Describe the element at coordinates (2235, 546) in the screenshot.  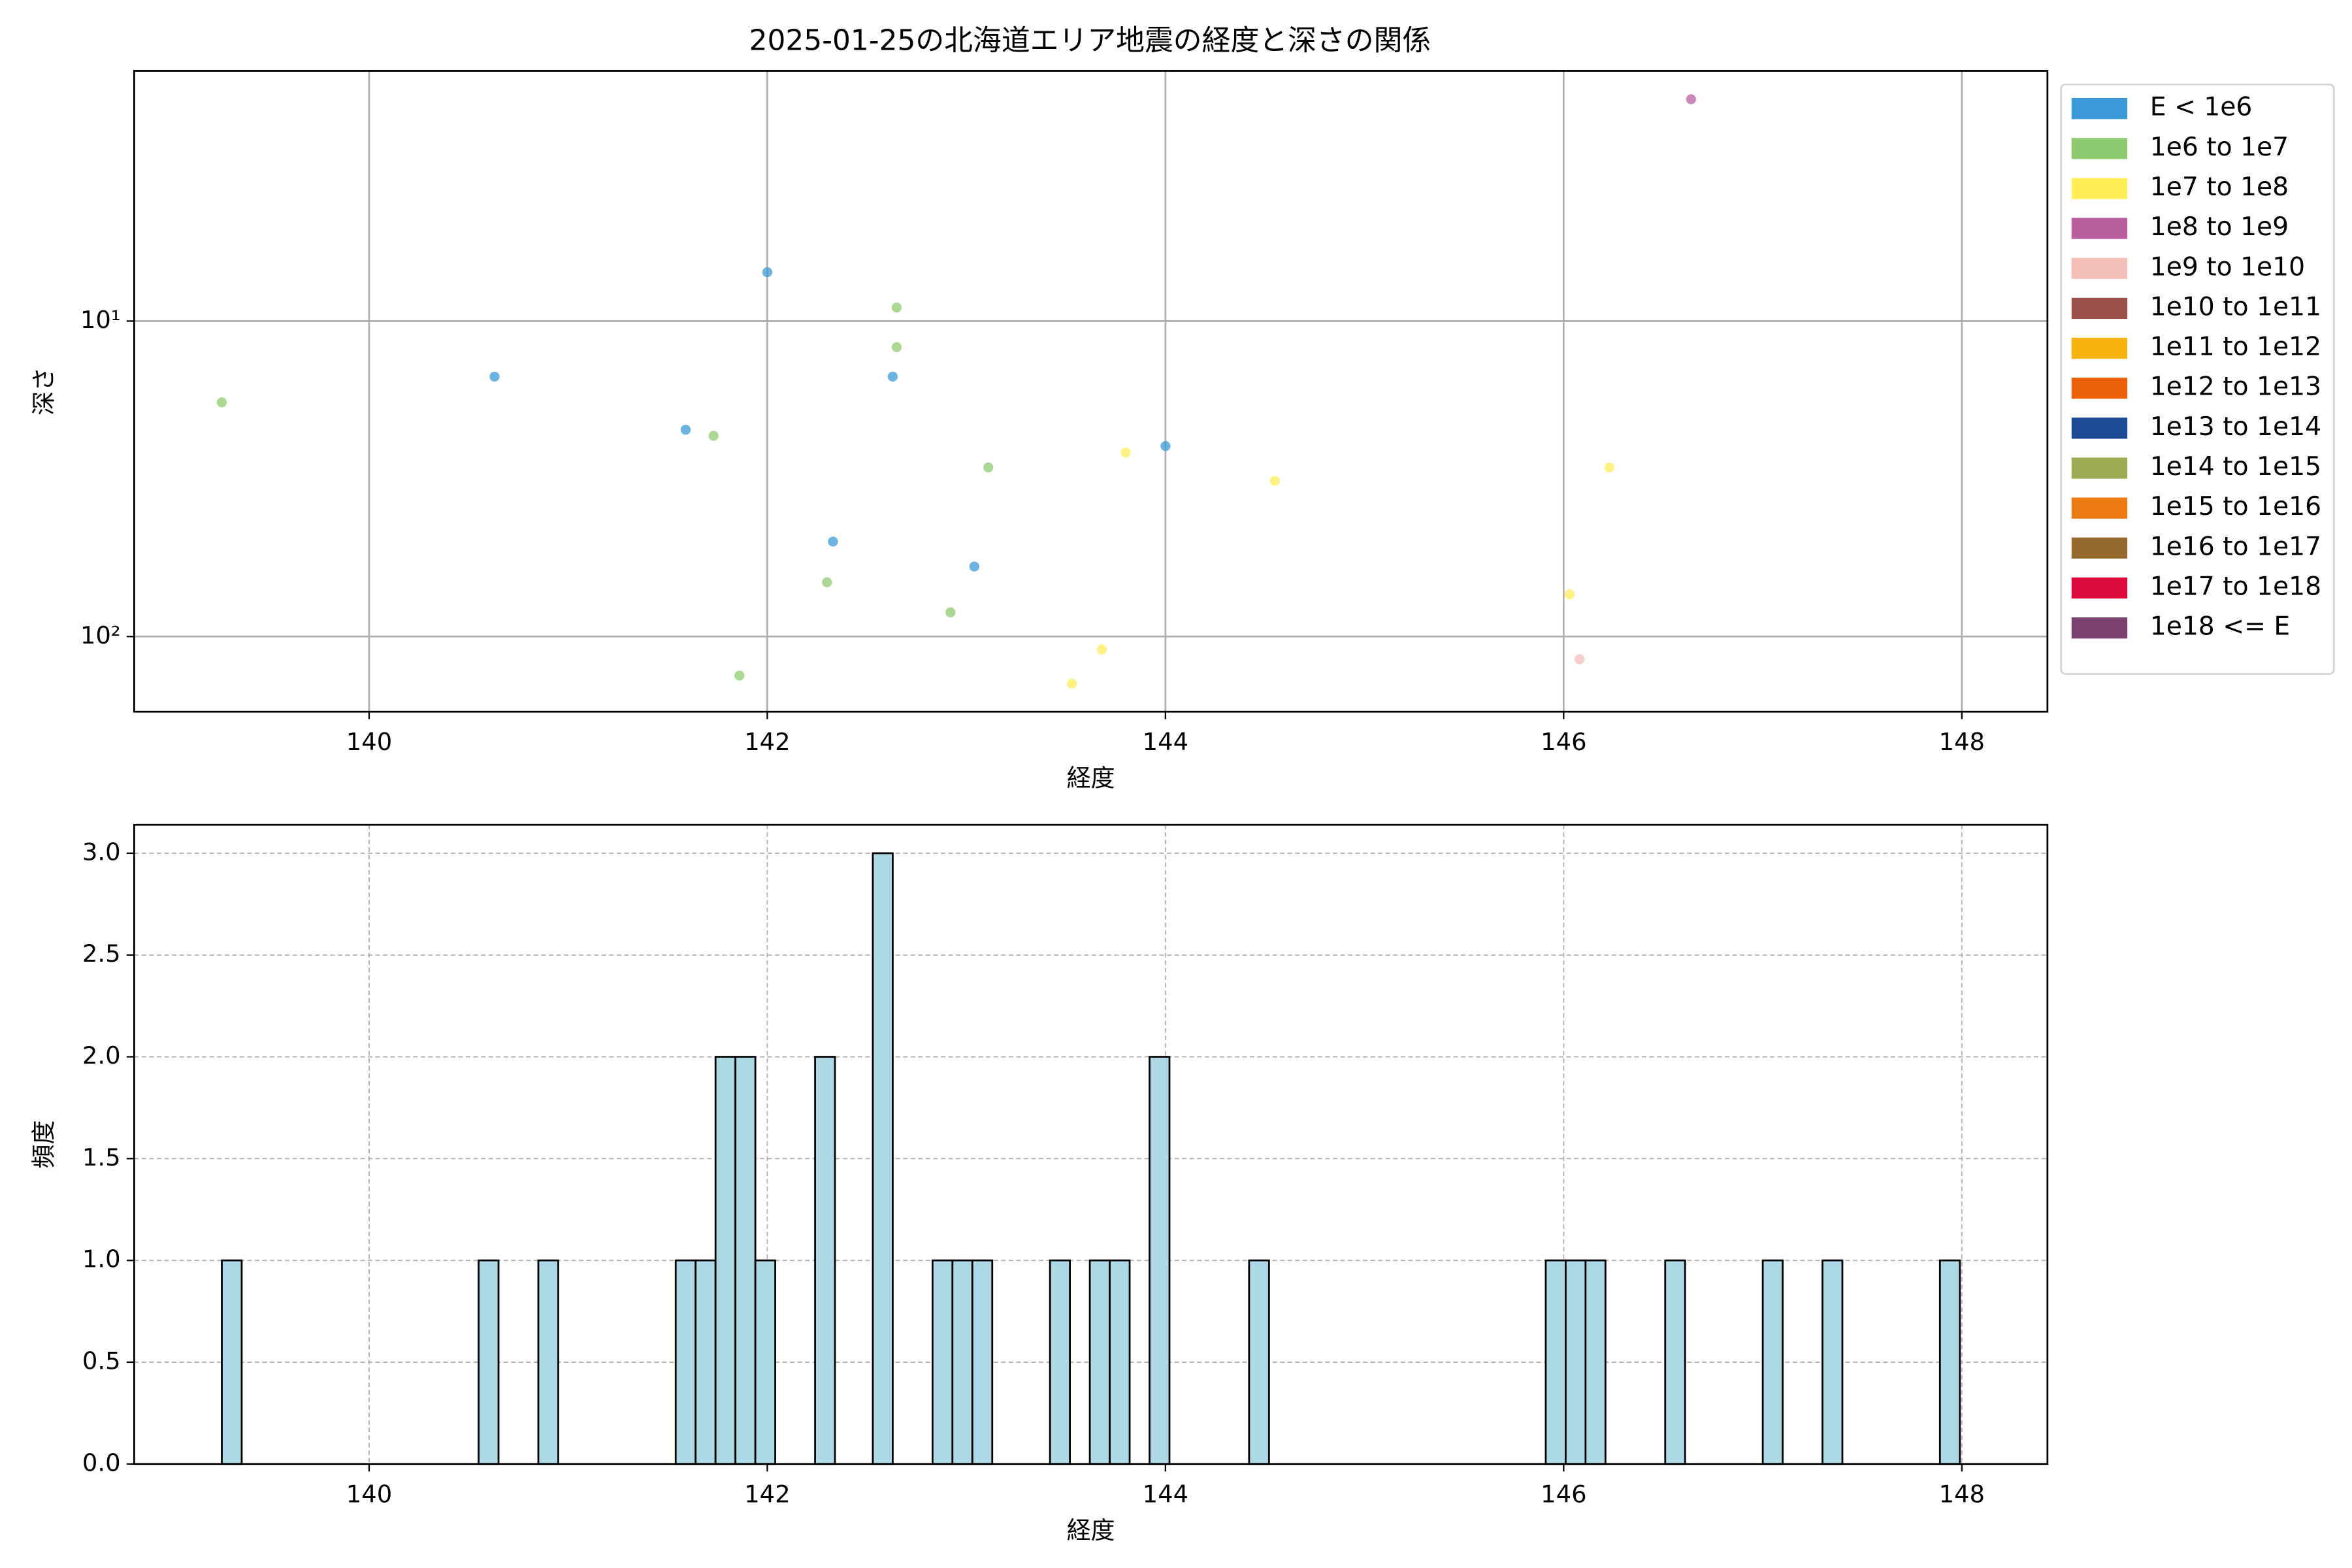
I see `legend-label: 1e16 to 1e17` at that location.